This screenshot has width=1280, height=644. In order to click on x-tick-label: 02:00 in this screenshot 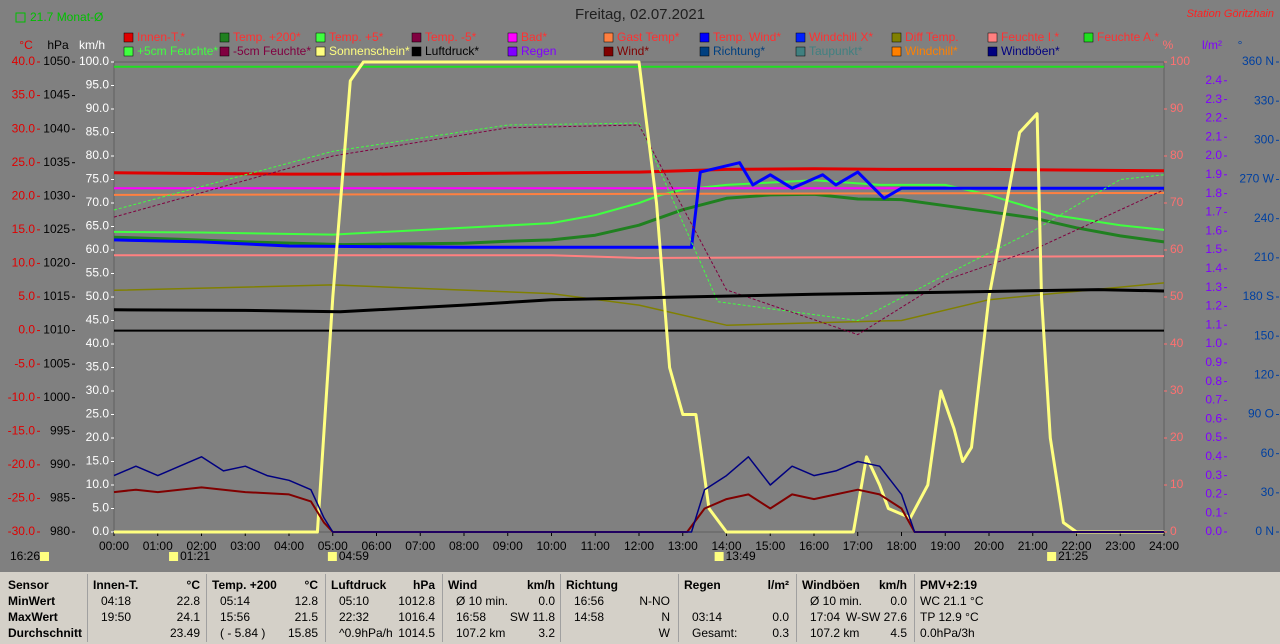, I will do `click(201, 546)`.